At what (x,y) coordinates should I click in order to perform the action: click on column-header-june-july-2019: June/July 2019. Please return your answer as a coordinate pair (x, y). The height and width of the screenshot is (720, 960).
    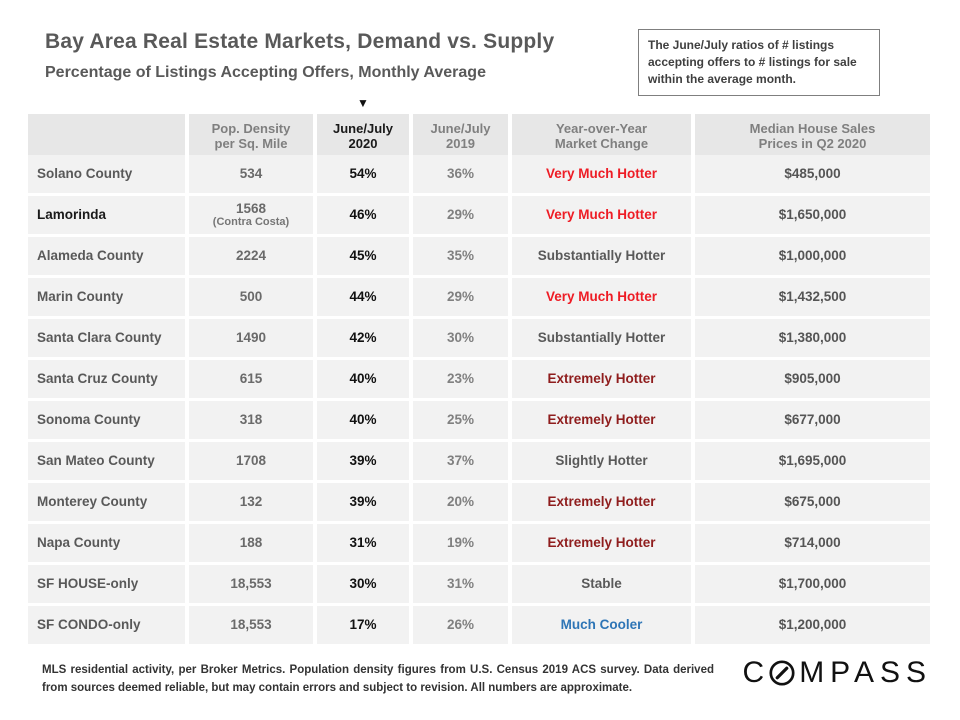
    Looking at the image, I should click on (460, 137).